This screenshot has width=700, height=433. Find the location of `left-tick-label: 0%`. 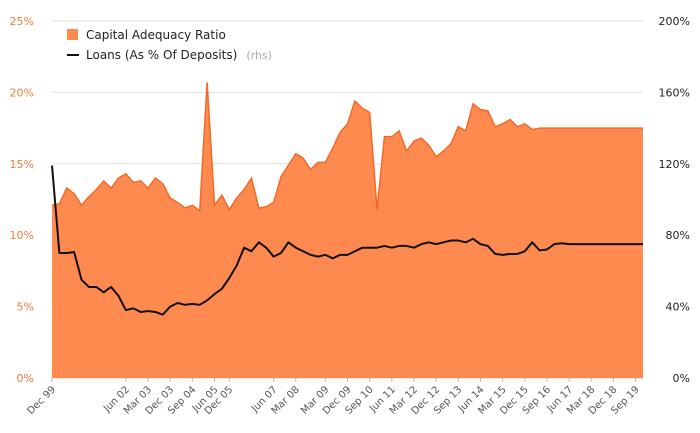

left-tick-label: 0% is located at coordinates (25, 378).